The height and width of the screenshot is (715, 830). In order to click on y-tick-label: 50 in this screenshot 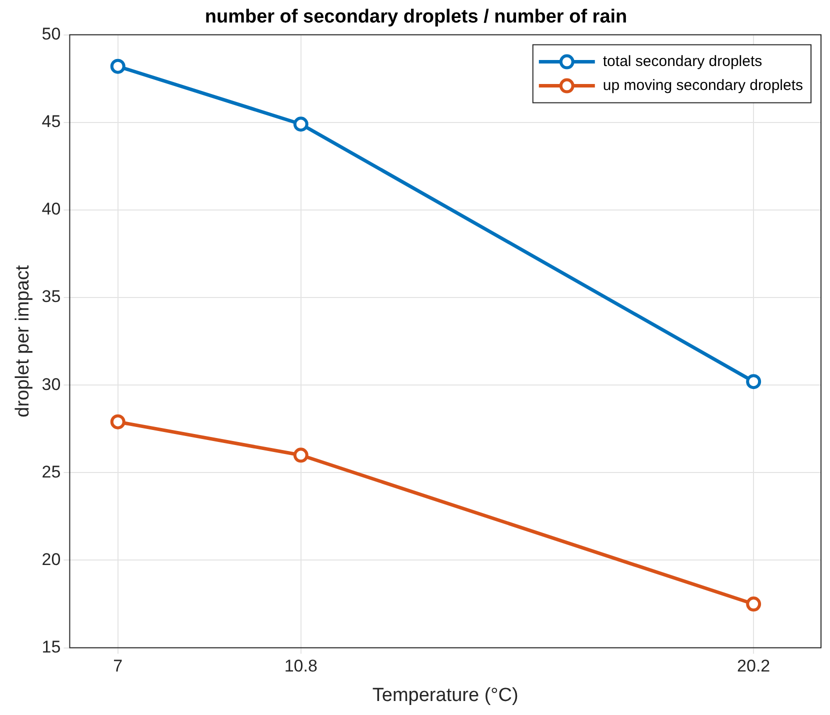, I will do `click(51, 34)`.